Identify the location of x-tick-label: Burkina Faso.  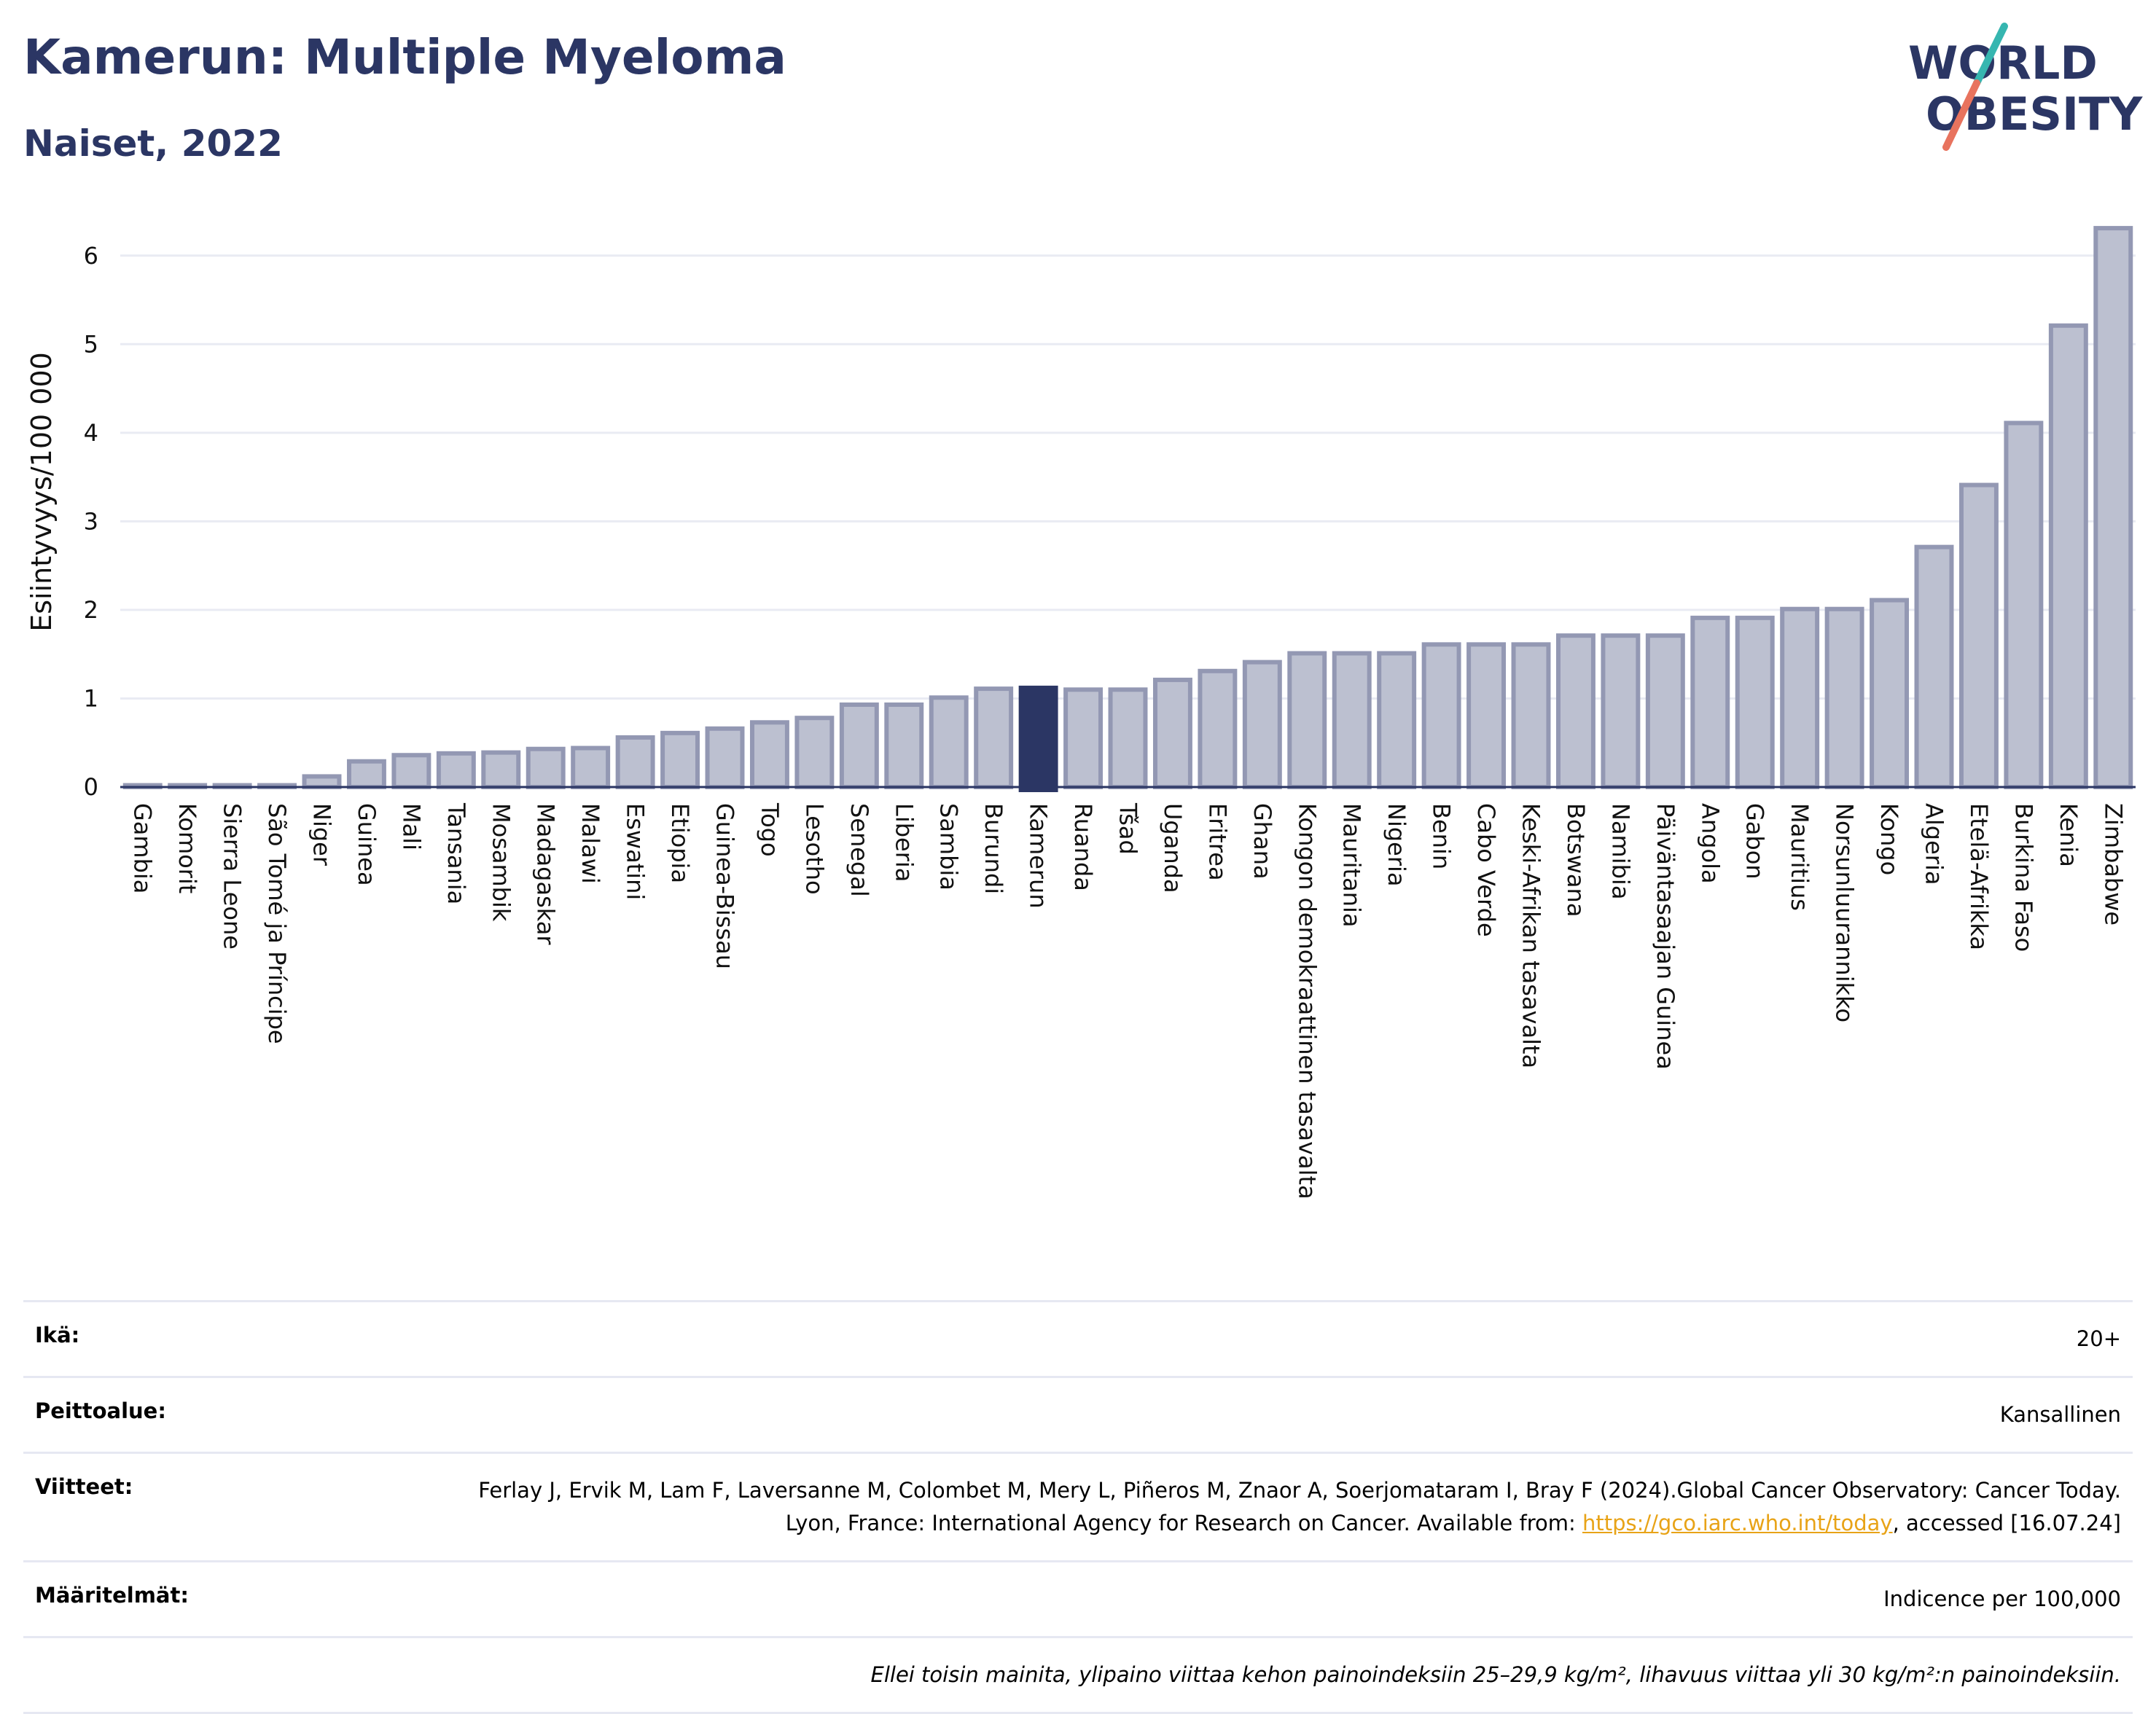
(2023, 877).